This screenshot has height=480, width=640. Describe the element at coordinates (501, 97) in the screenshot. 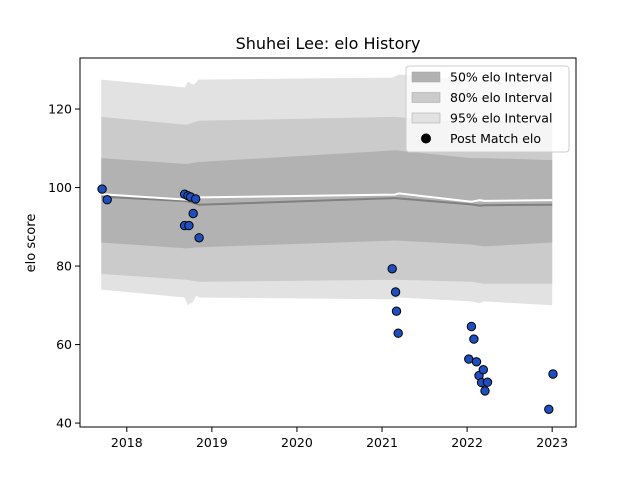

I see `legend-label: 80% elo Interval` at that location.